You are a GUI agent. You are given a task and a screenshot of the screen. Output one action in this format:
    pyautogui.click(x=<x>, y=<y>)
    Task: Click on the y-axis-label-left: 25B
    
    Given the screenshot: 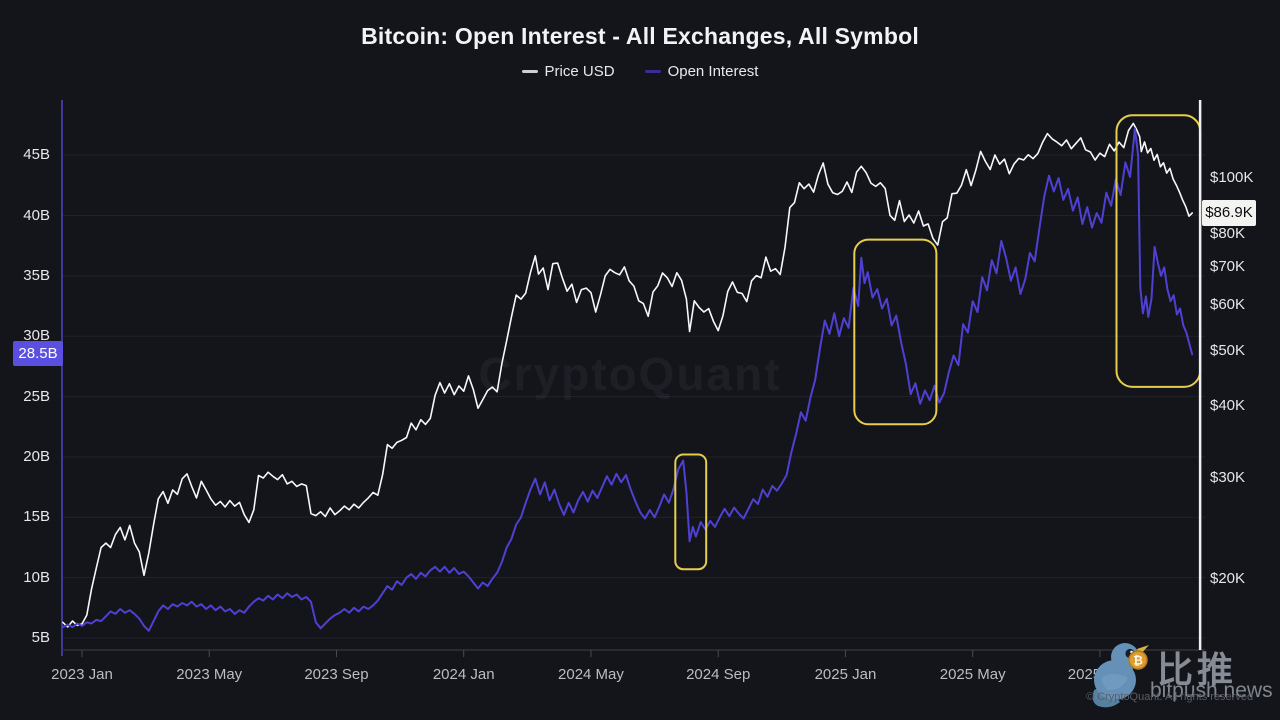 What is the action you would take?
    pyautogui.click(x=36, y=396)
    